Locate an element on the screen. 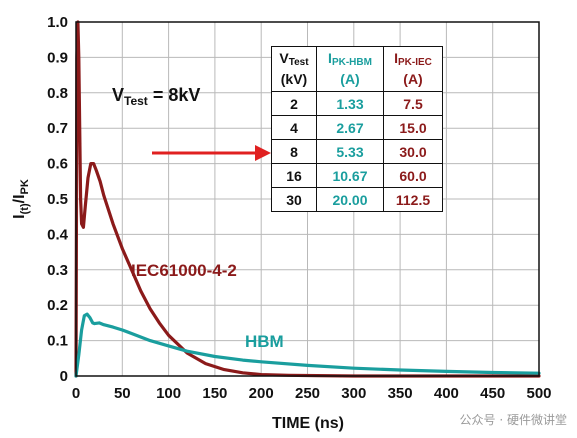  y-tick-label: 0.6 is located at coordinates (57, 164).